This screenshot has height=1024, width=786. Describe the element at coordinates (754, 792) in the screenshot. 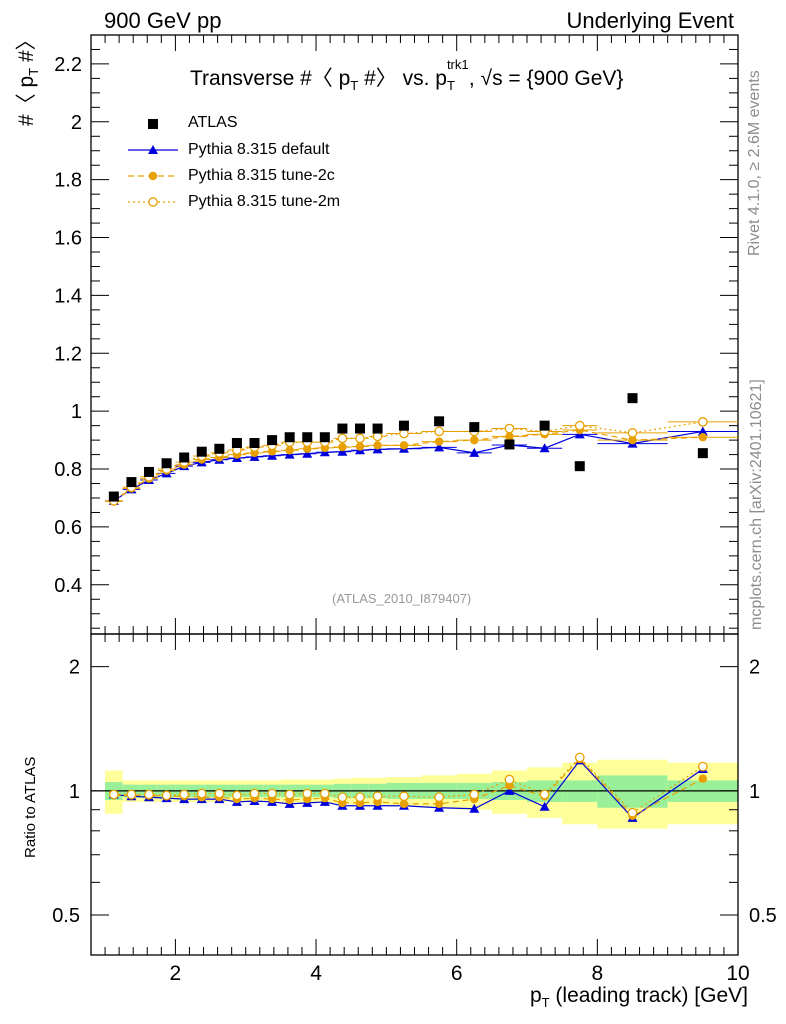

I see `y-tick-label-ratio-right: 1` at that location.